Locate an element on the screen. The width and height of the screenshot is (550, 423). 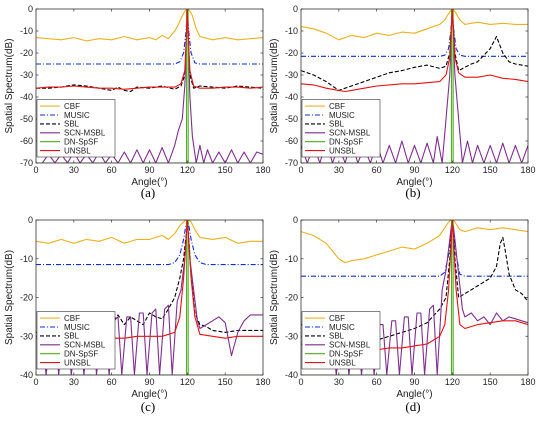
panel-label: (c) is located at coordinates (148, 406).